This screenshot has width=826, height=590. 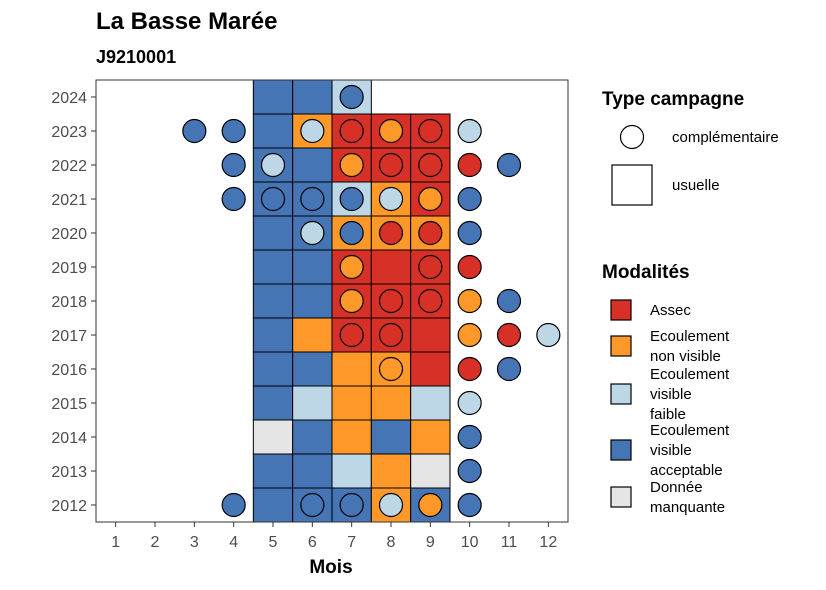 What do you see at coordinates (690, 147) in the screenshot?
I see `legend-type-campagne: Type campagne complémentaire usuelle` at bounding box center [690, 147].